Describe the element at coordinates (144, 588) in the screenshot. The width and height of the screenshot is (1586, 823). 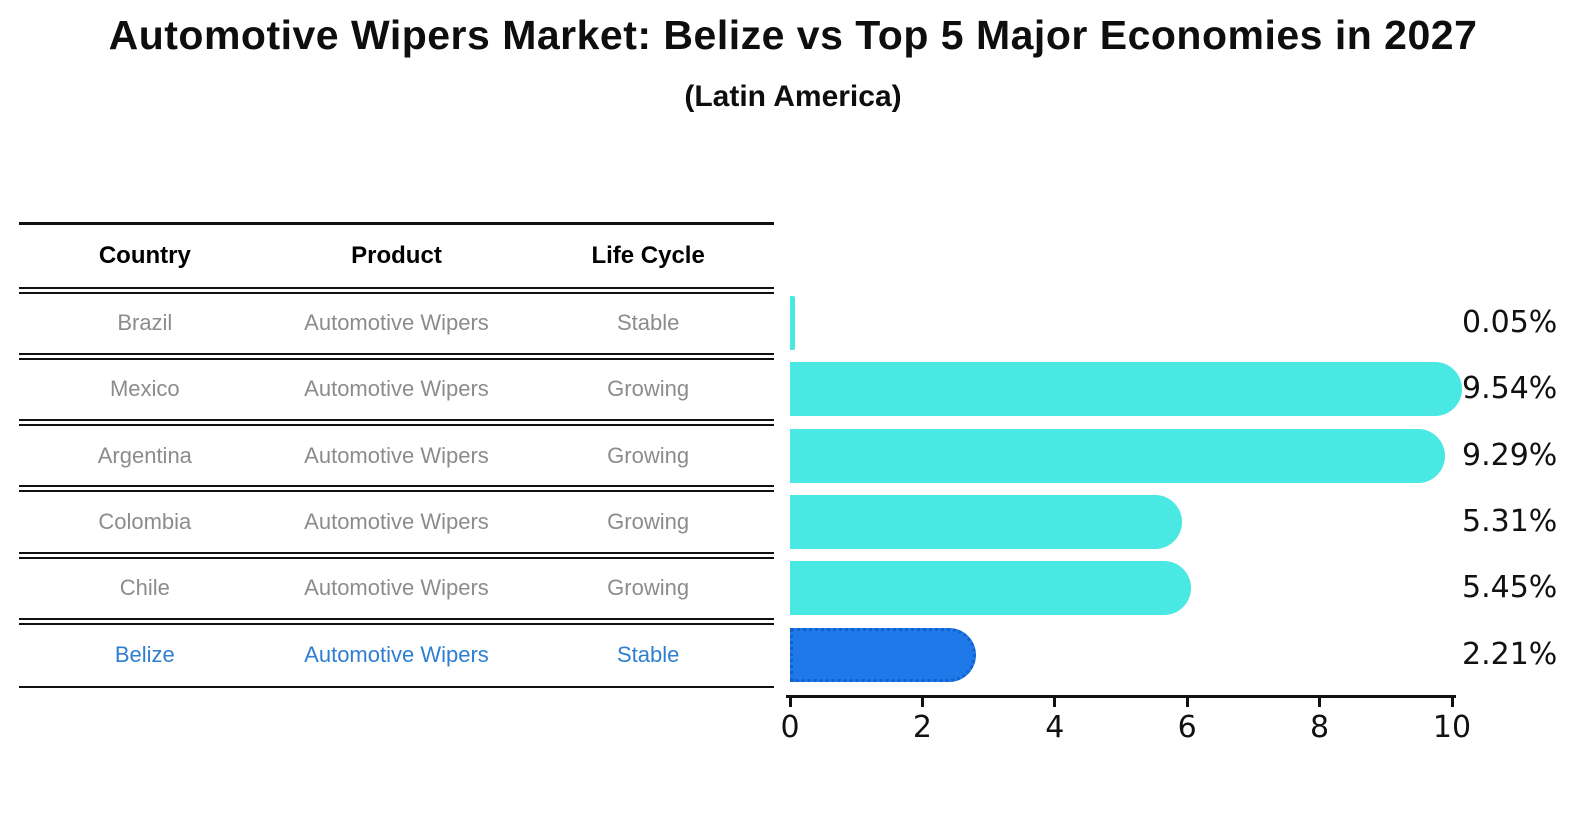
I see `cell-country: Chile` at that location.